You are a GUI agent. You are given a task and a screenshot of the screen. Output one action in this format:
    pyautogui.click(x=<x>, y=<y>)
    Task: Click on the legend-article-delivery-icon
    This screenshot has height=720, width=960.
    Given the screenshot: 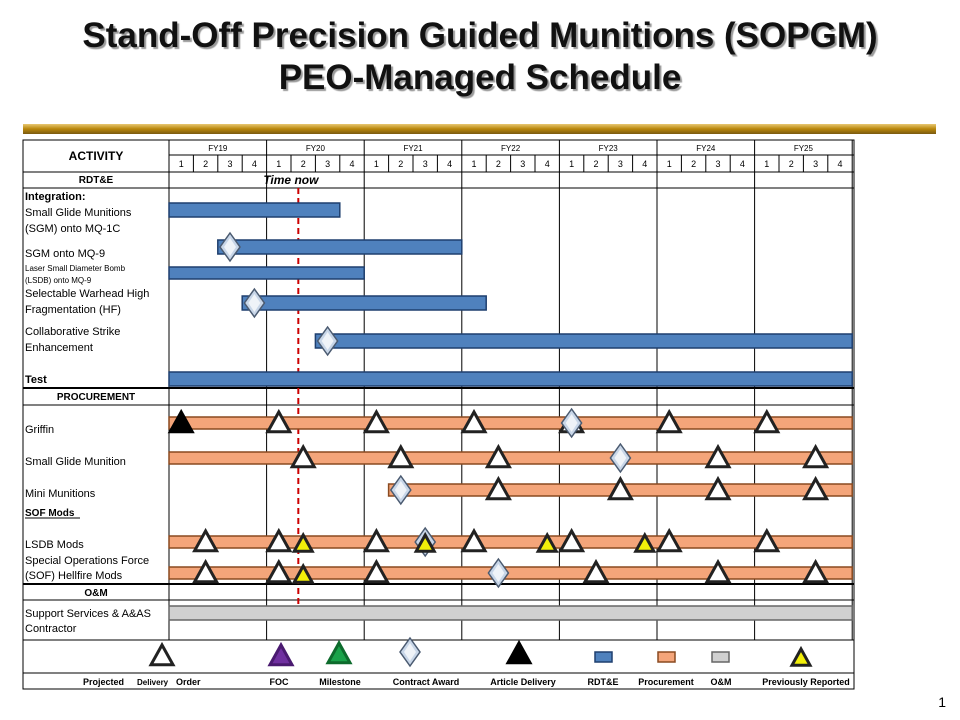 What is the action you would take?
    pyautogui.click(x=519, y=652)
    